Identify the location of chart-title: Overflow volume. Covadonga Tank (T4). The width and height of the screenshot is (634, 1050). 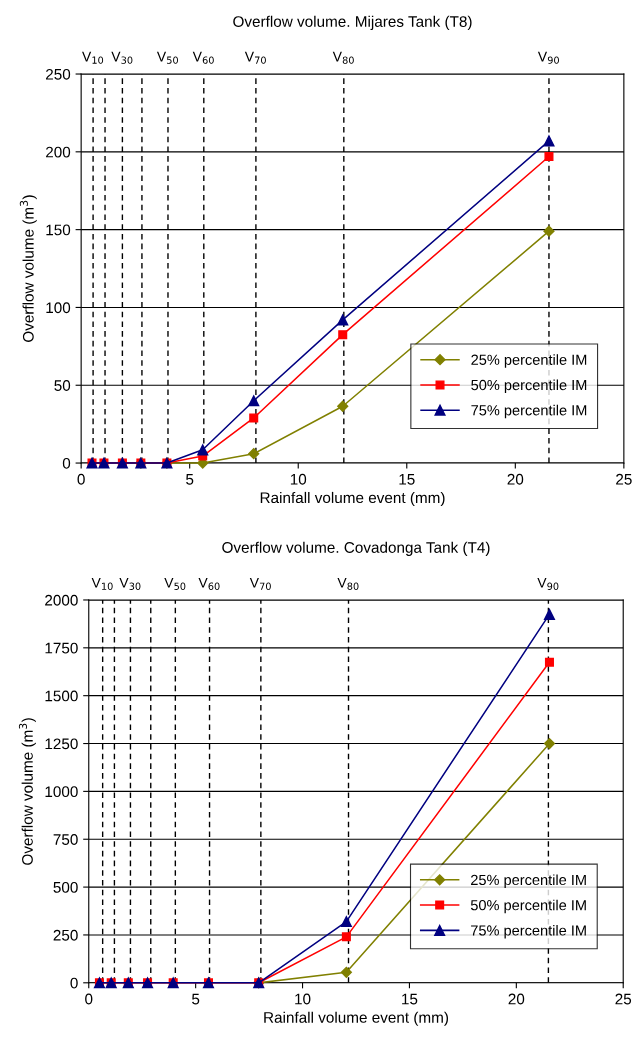
(356, 548).